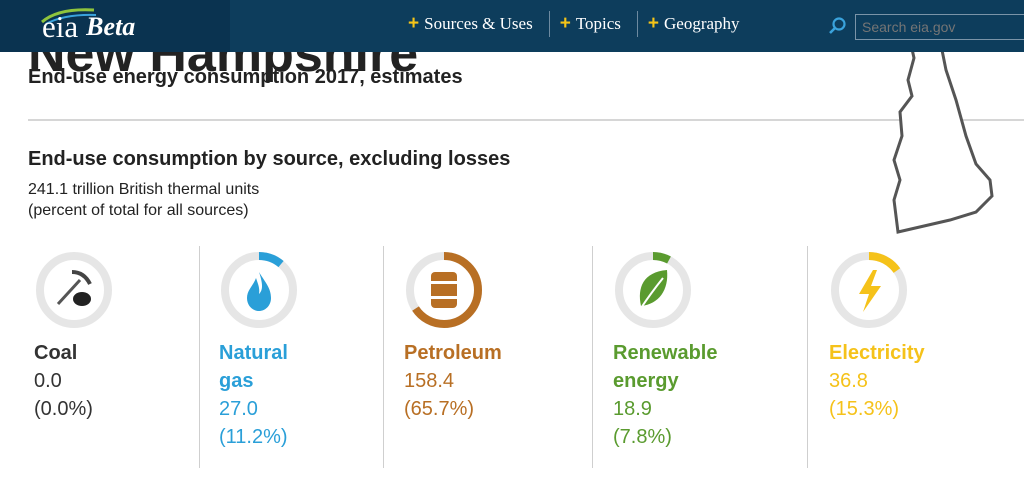 Image resolution: width=1024 pixels, height=486 pixels. I want to click on ring-track, so click(74, 290).